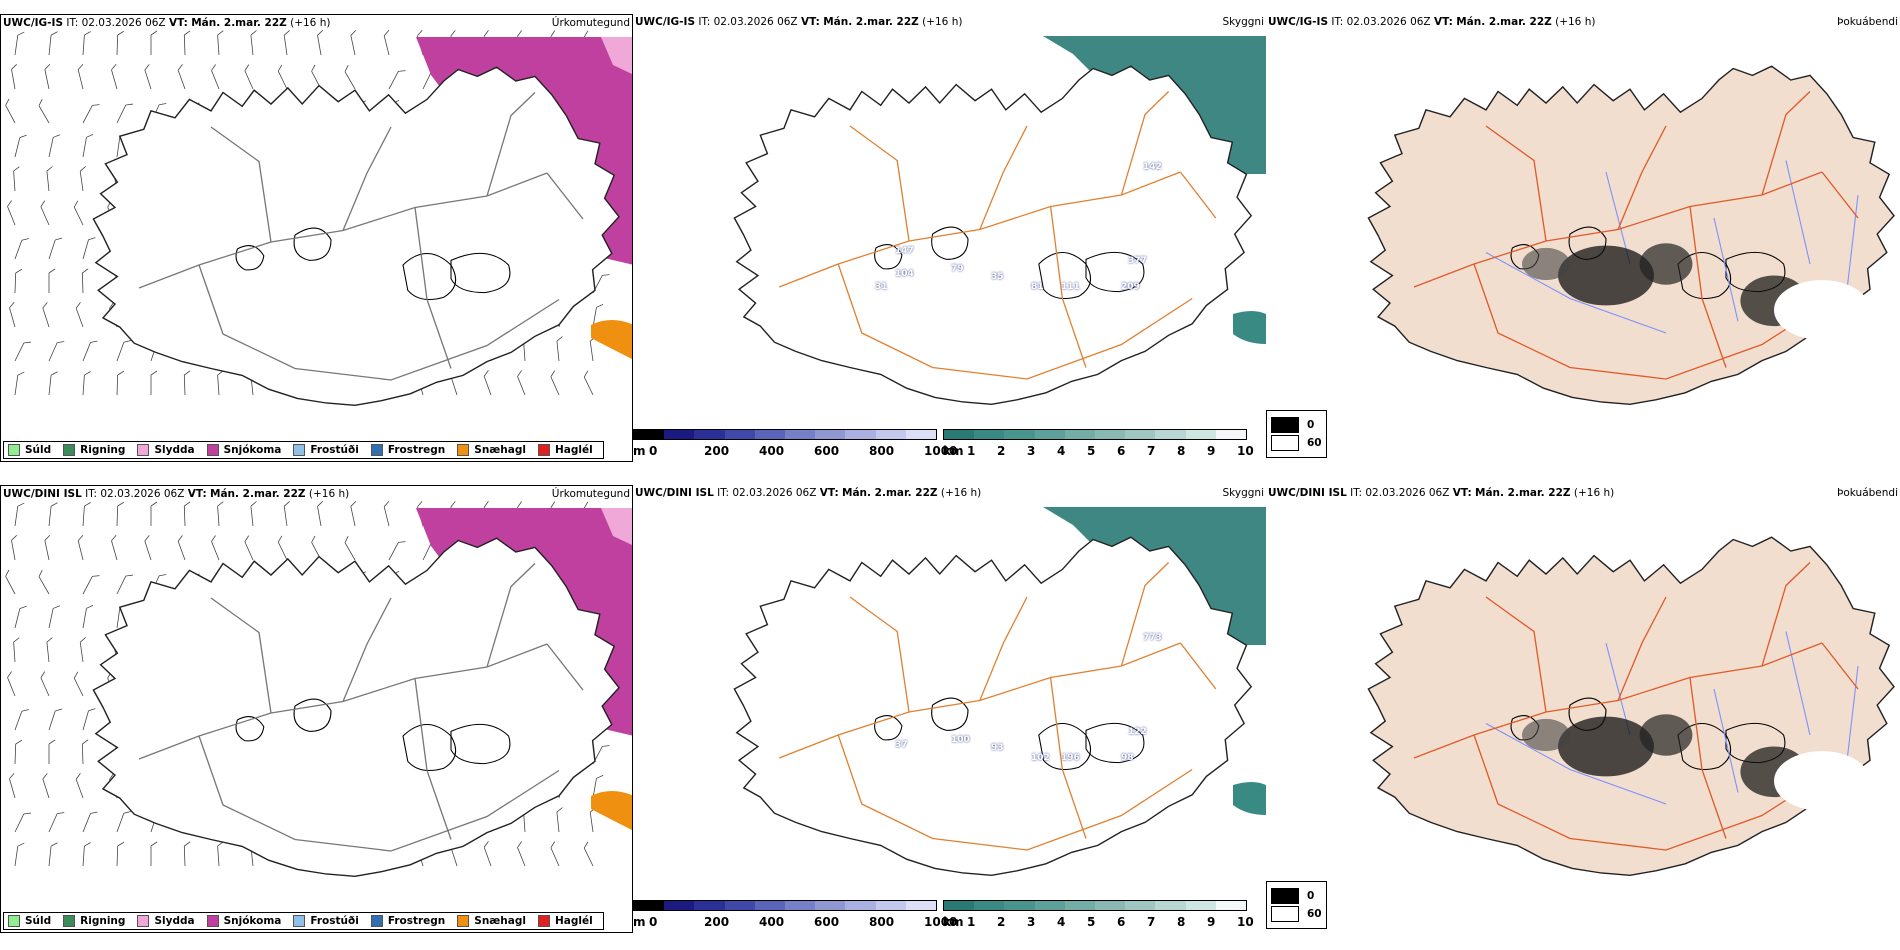  Describe the element at coordinates (1696, 762) in the screenshot. I see `fog-shading` at that location.